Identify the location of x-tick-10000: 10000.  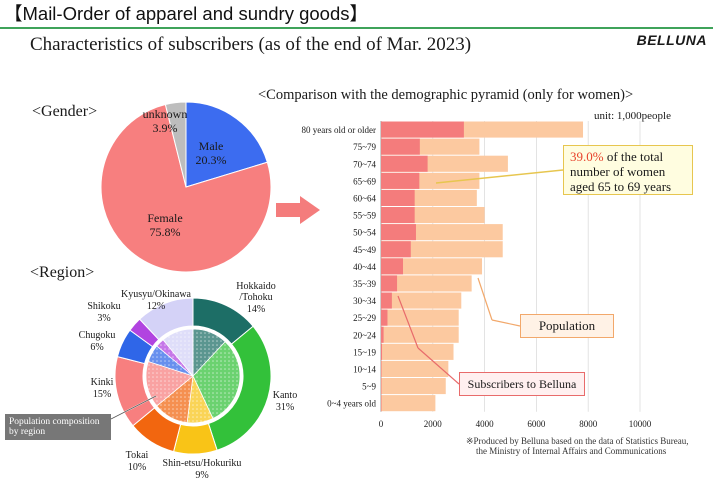
(640, 424).